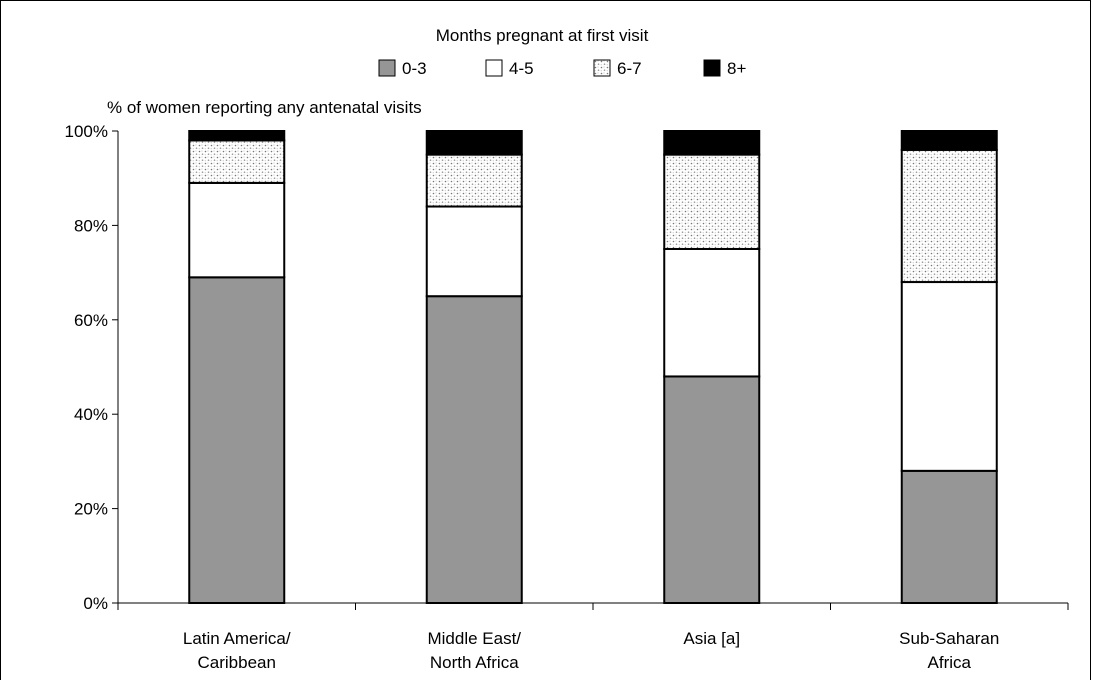 The height and width of the screenshot is (680, 1093). What do you see at coordinates (474, 662) in the screenshot?
I see `x-tick-label-2-line-2: North Africa` at bounding box center [474, 662].